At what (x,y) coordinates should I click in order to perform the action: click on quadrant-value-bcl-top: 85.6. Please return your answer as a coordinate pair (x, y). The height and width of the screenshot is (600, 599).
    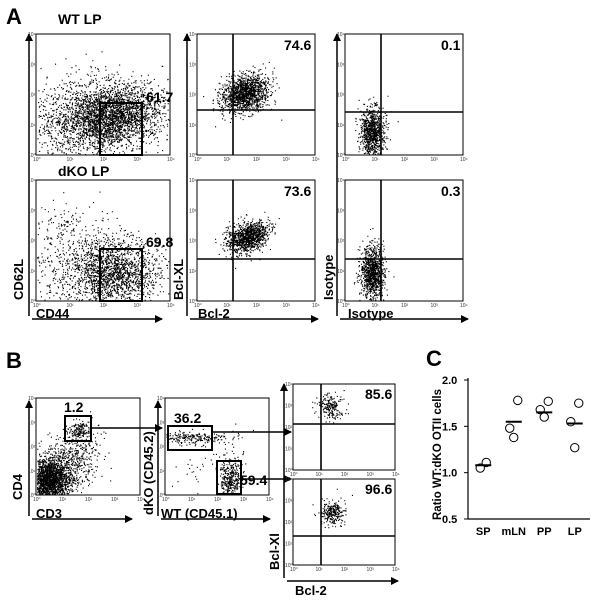
    Looking at the image, I should click on (378, 394).